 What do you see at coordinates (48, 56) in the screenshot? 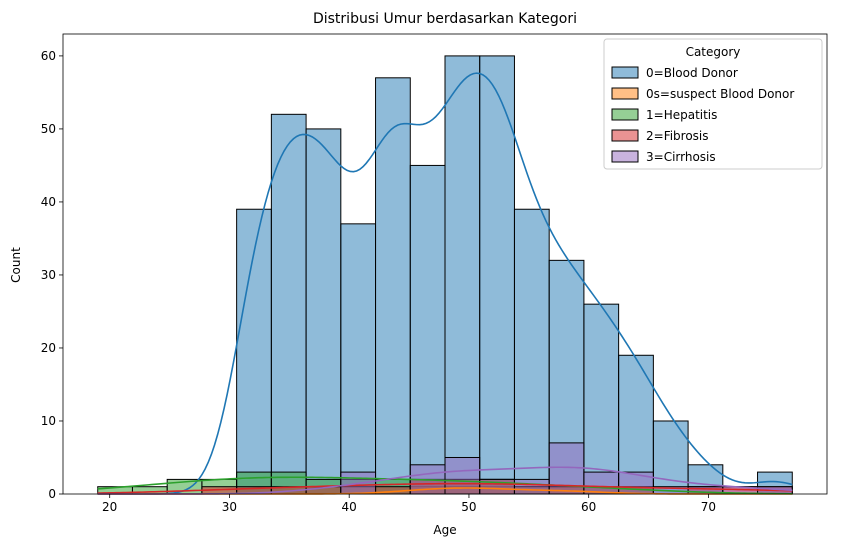
I see `y-tick-label-6: 60` at bounding box center [48, 56].